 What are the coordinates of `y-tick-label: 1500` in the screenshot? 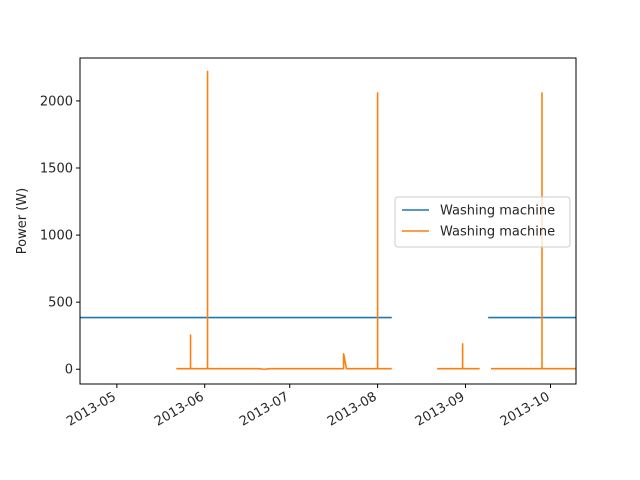 It's located at (56, 169).